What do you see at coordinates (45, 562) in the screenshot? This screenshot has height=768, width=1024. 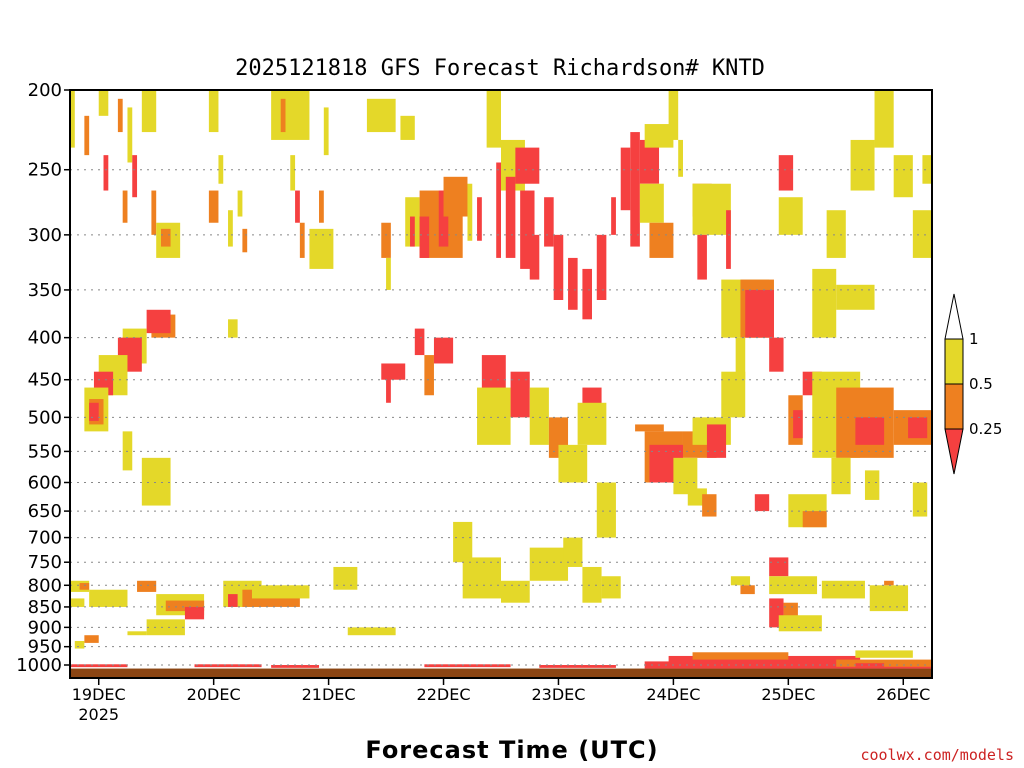 I see `y-tick-label: 750` at bounding box center [45, 562].